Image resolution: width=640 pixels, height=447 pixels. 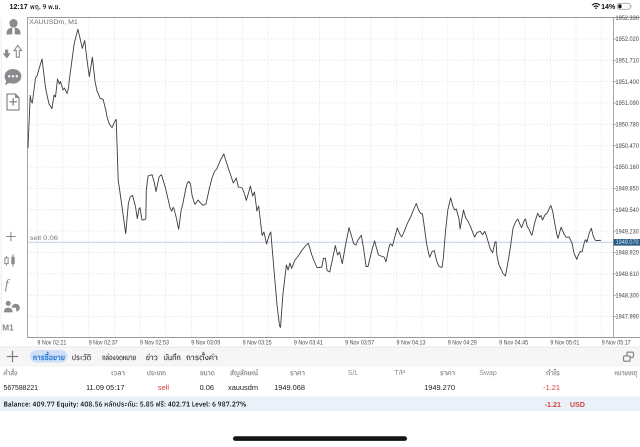 I want to click on svg-text: 1949.540, so click(x=628, y=210).